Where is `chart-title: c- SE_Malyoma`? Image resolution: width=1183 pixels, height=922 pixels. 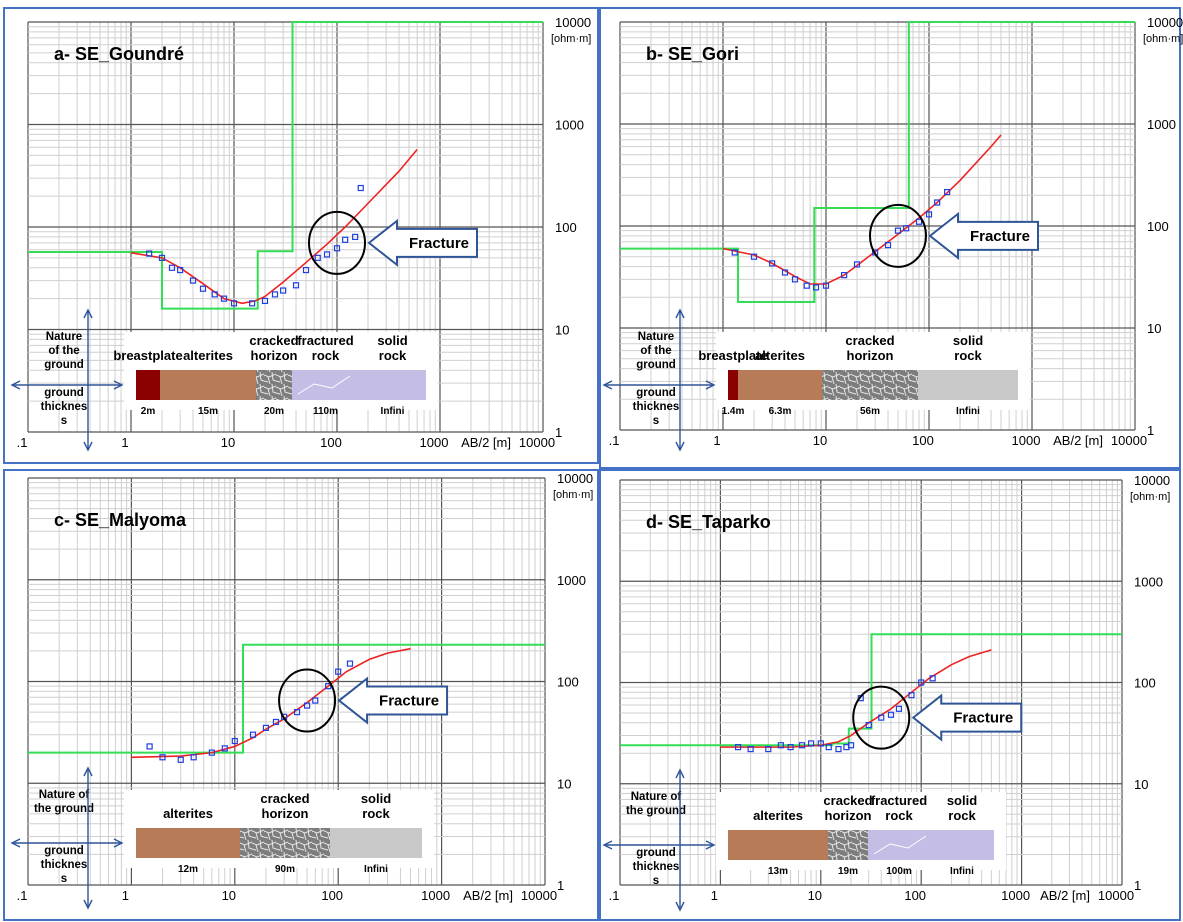
chart-title: c- SE_Malyoma is located at coordinates (120, 520).